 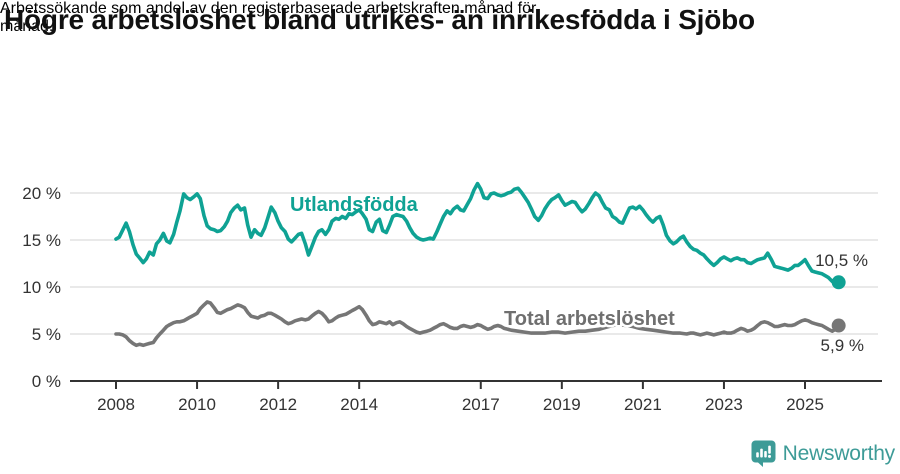 What do you see at coordinates (481, 404) in the screenshot?
I see `x-tick-label: 2017` at bounding box center [481, 404].